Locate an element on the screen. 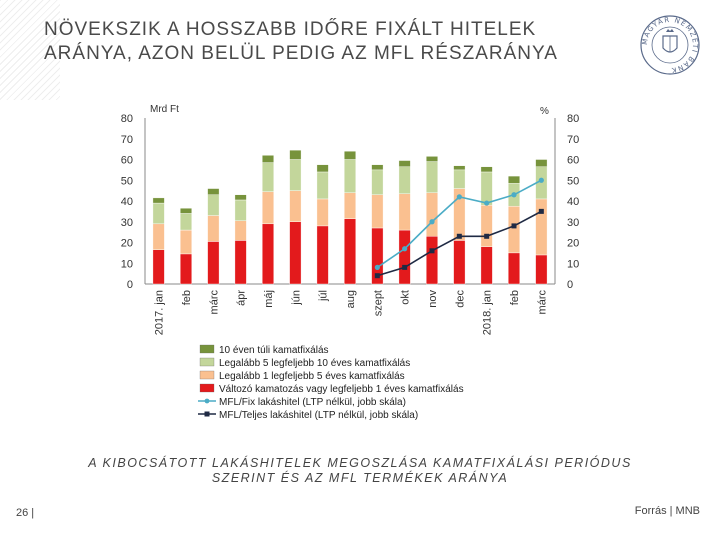 This screenshot has height=540, width=720. source-note: Forrás | MNB is located at coordinates (667, 511).